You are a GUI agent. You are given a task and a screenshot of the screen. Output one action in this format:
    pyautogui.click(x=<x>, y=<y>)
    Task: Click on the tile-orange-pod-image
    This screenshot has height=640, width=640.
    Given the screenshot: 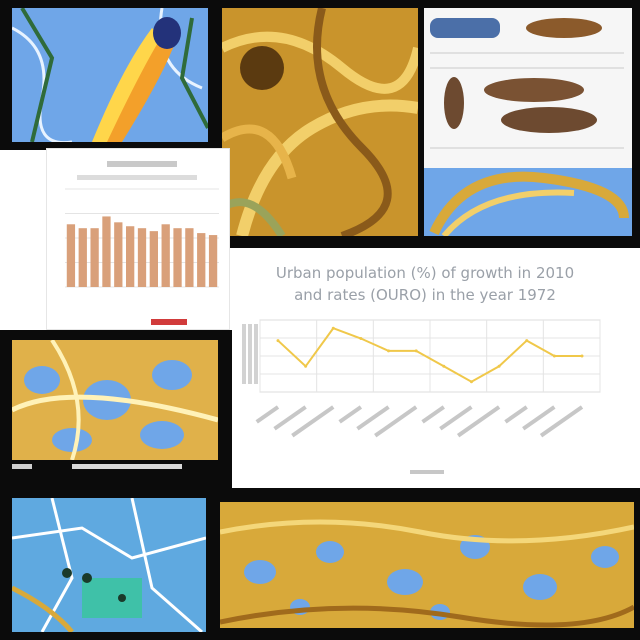 What is the action you would take?
    pyautogui.click(x=110, y=75)
    